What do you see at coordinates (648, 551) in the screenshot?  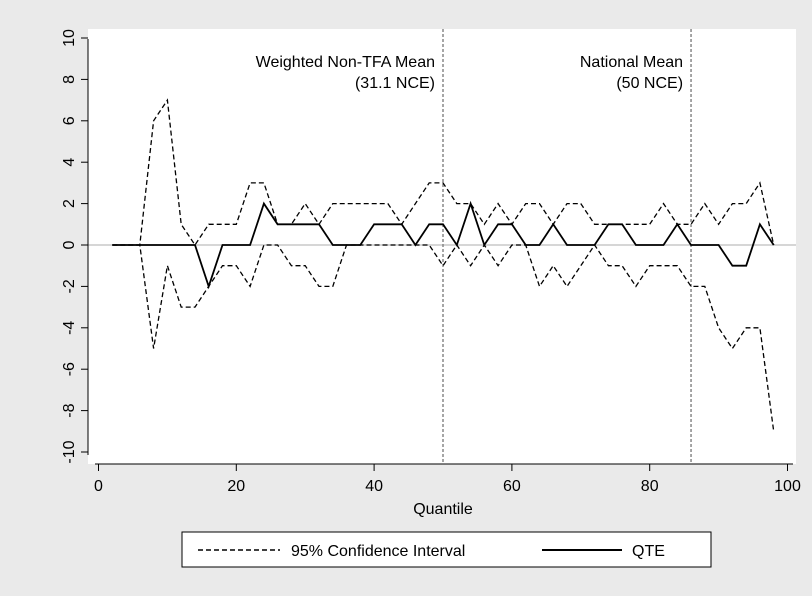 I see `legend-qte-label: QTE` at bounding box center [648, 551].